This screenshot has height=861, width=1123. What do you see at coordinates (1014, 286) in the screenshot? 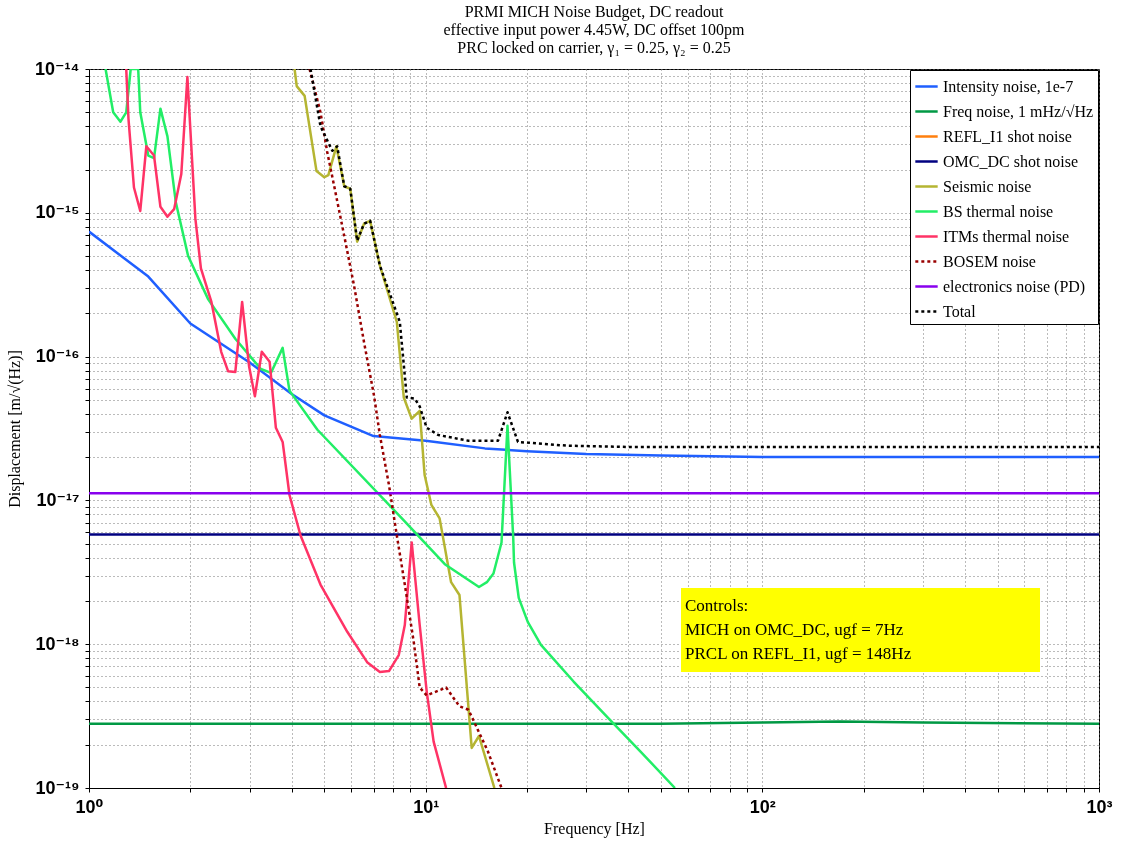
I see `legend-label: electronics noise (PD)` at bounding box center [1014, 286].